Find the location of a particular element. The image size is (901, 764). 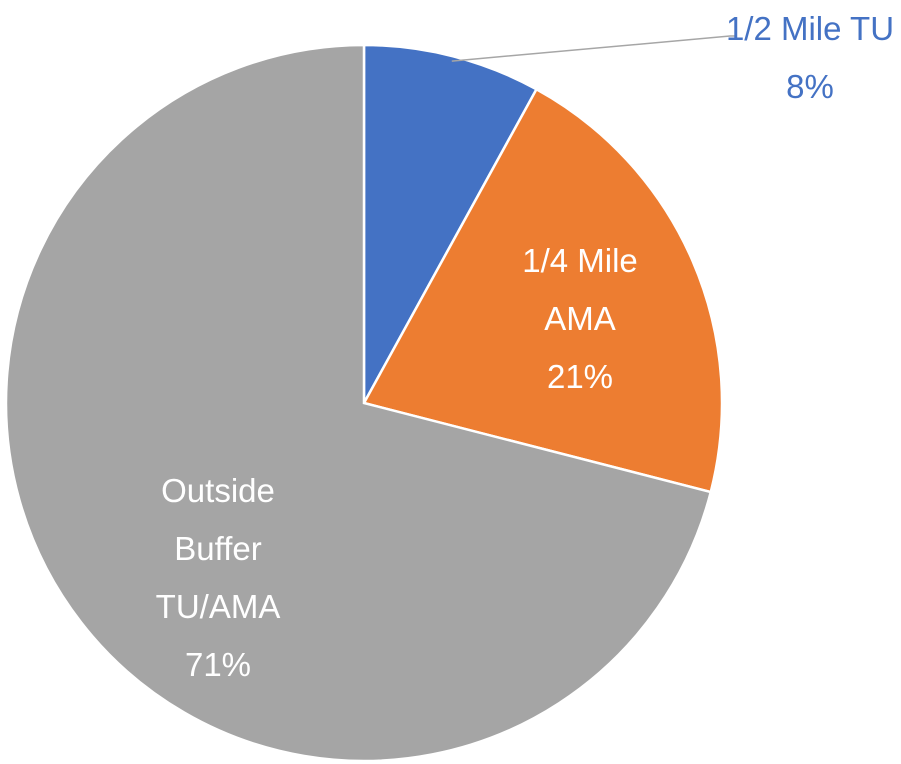

slice-label: 1/2 Mile TU 8% is located at coordinates (810, 58).